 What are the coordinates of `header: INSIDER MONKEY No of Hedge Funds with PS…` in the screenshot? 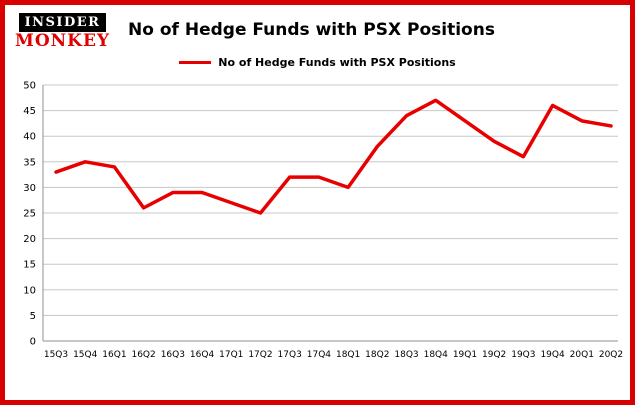 It's located at (317, 27).